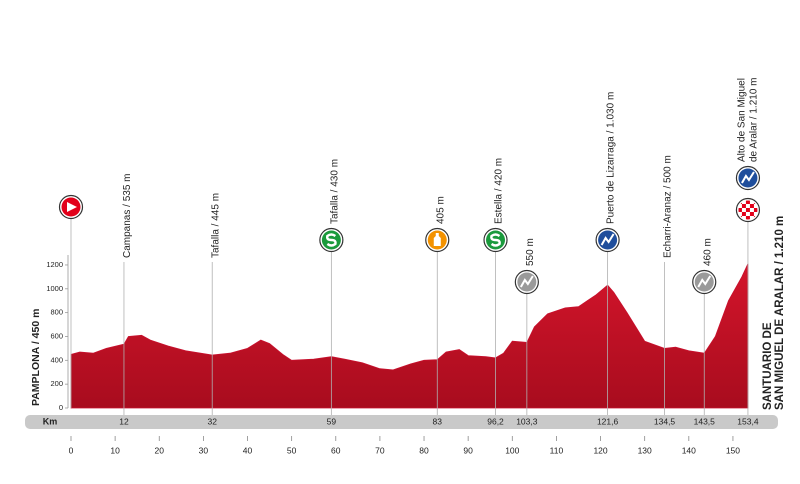 The width and height of the screenshot is (800, 484). What do you see at coordinates (336, 450) in the screenshot?
I see `x-tick-label: 60` at bounding box center [336, 450].